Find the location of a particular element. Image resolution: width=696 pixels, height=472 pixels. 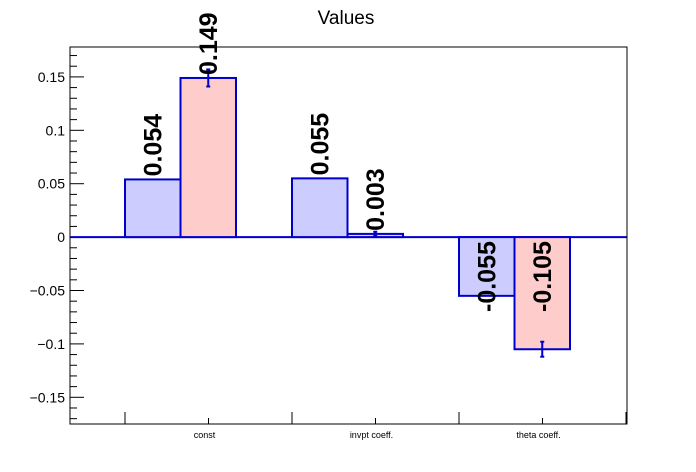

y-tick-label: 0 is located at coordinates (61, 237).